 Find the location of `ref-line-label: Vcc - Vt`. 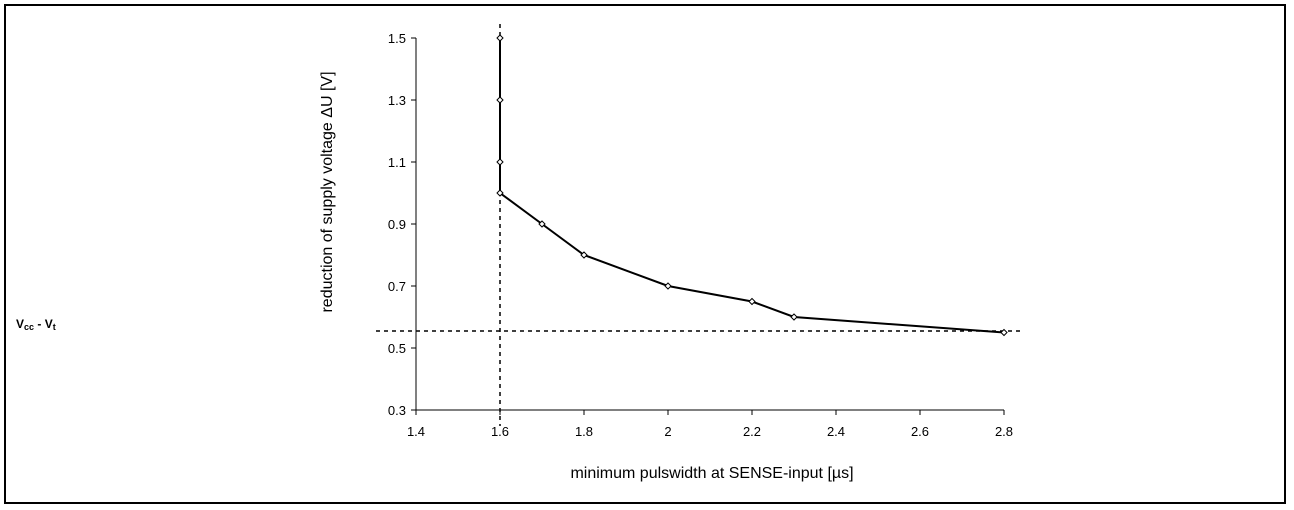

ref-line-label: Vcc - Vt is located at coordinates (36, 324).